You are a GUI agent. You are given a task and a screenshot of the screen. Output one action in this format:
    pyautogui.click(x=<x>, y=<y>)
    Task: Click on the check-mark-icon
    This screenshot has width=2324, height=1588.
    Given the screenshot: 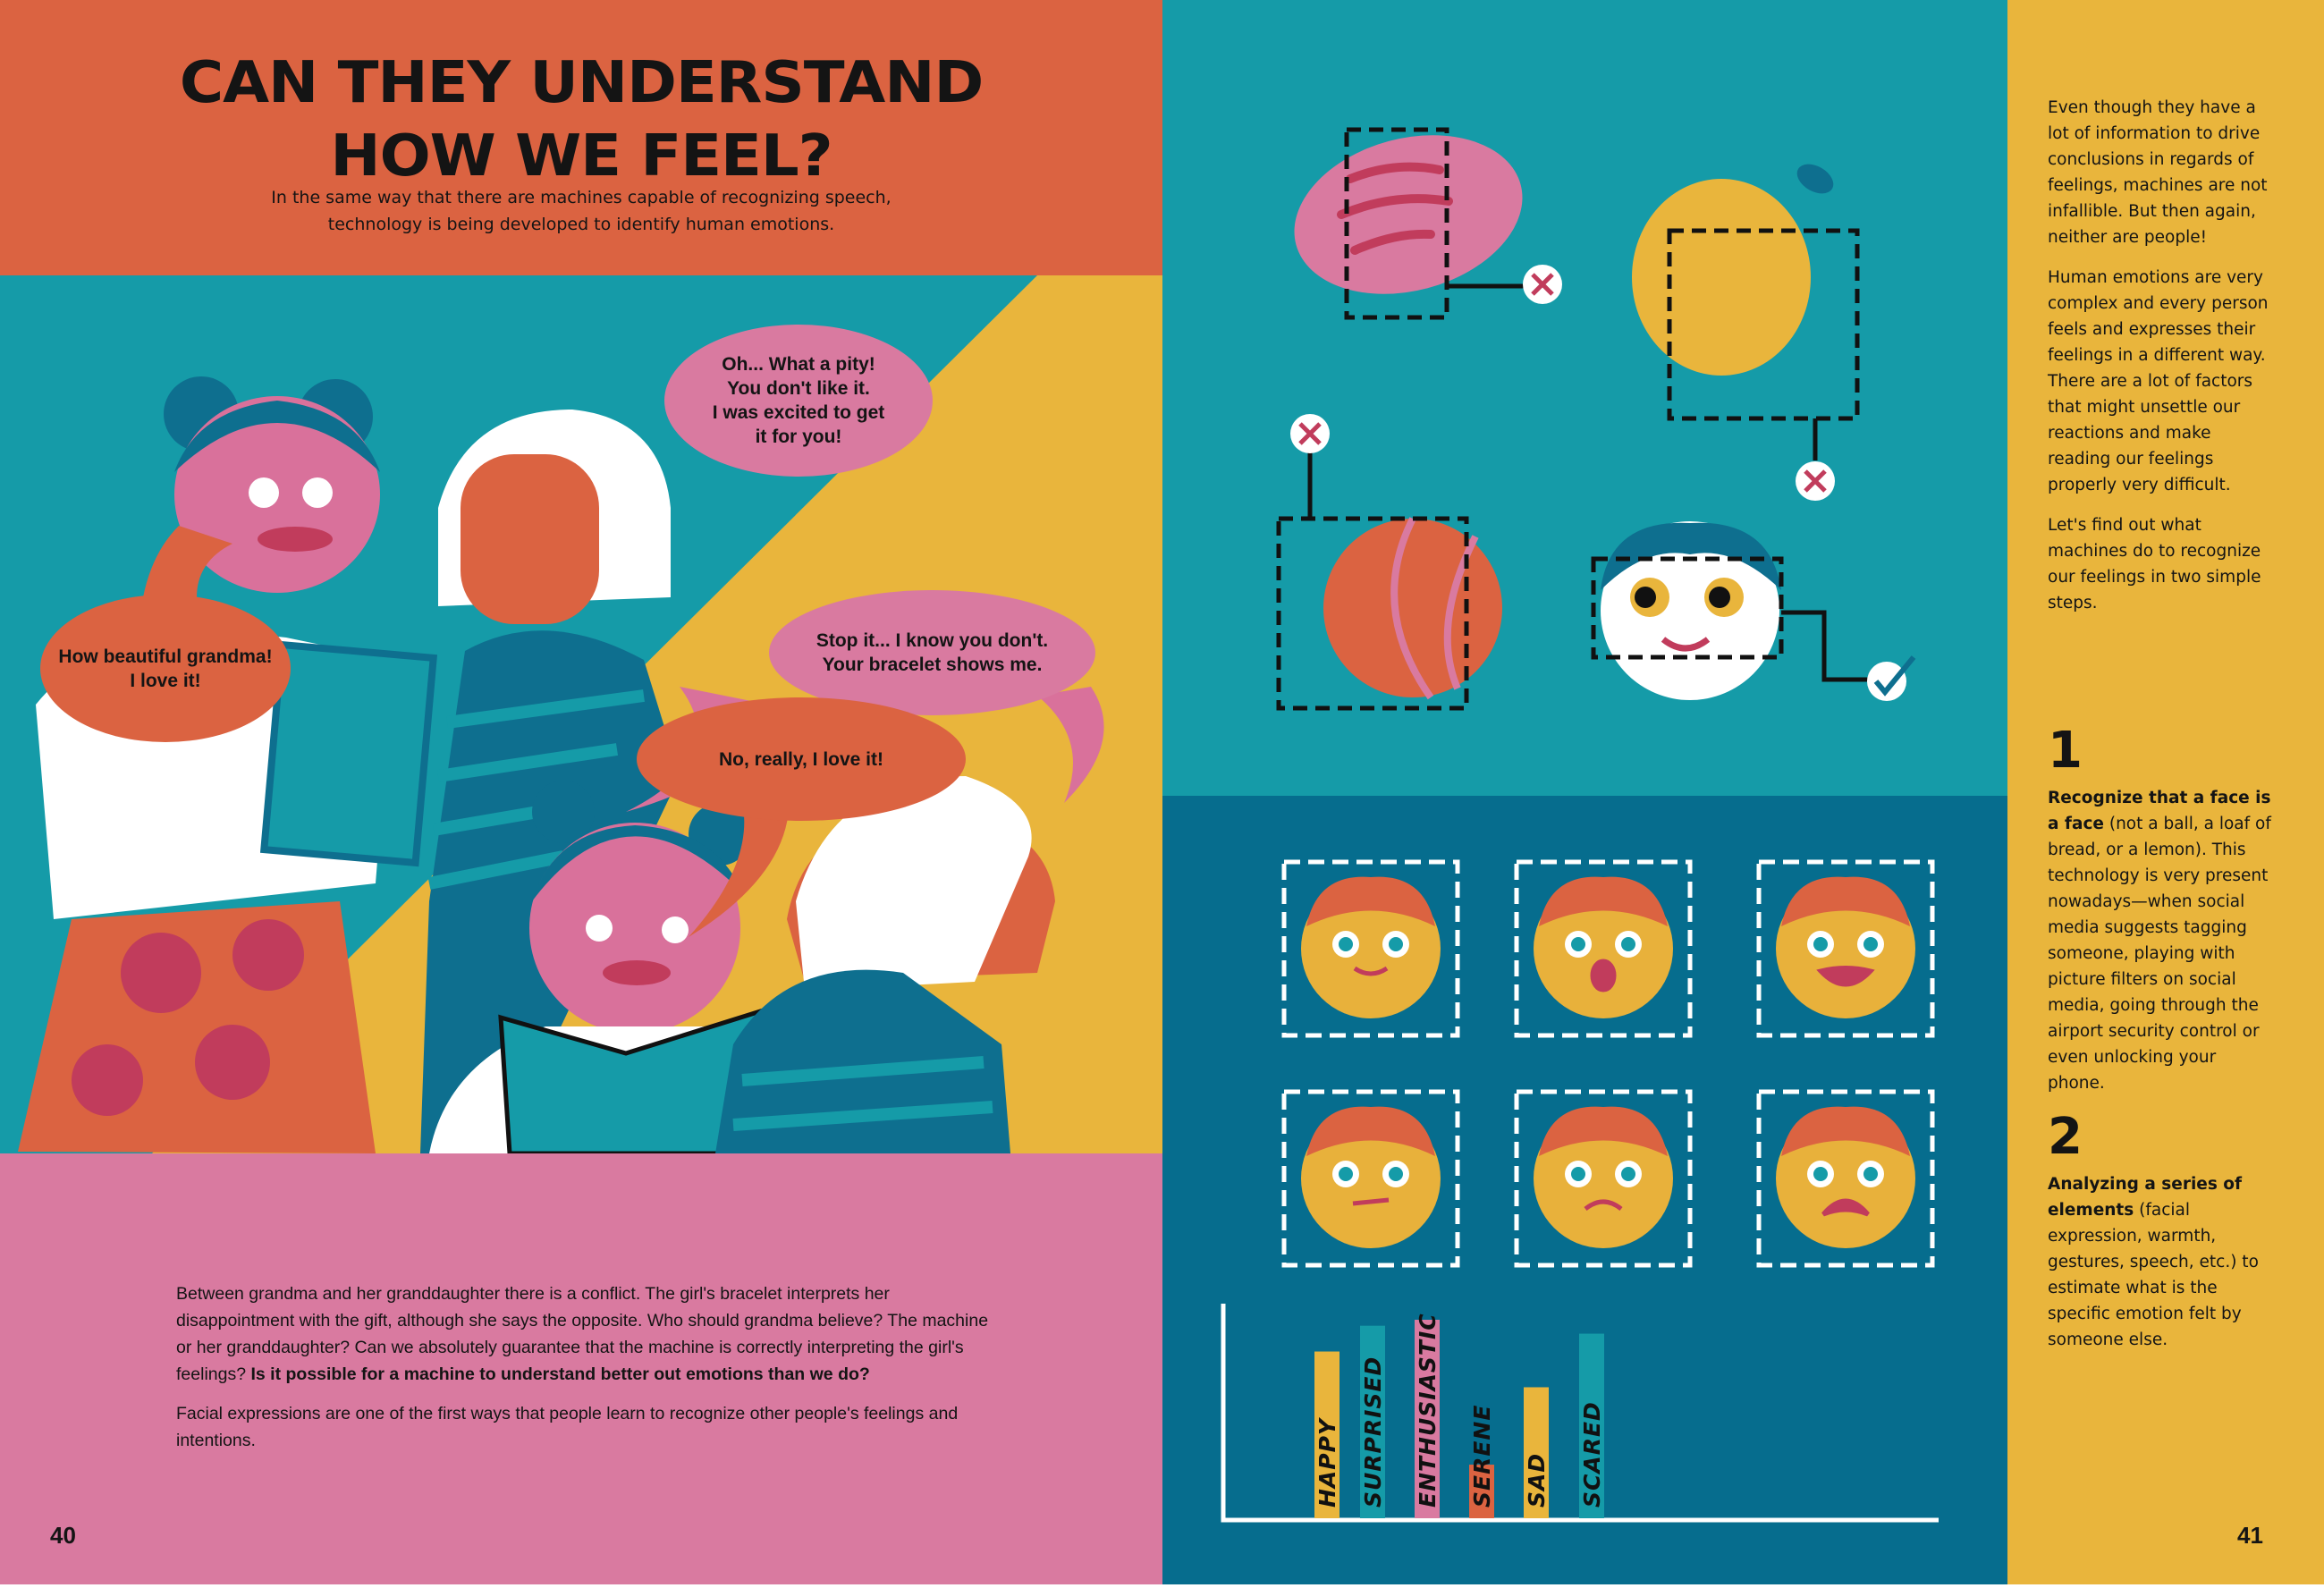 What is the action you would take?
    pyautogui.click(x=1891, y=678)
    